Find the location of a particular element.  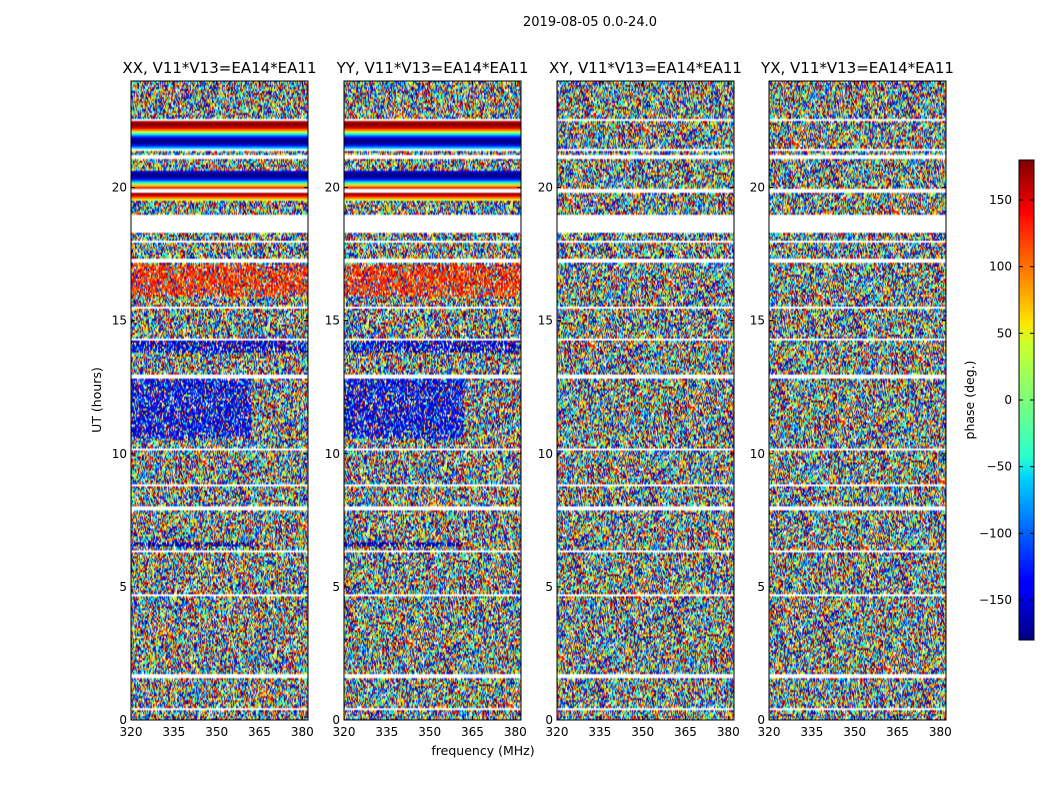

panel-title: YY, V11*V13=EA14*EA11 is located at coordinates (432, 68).